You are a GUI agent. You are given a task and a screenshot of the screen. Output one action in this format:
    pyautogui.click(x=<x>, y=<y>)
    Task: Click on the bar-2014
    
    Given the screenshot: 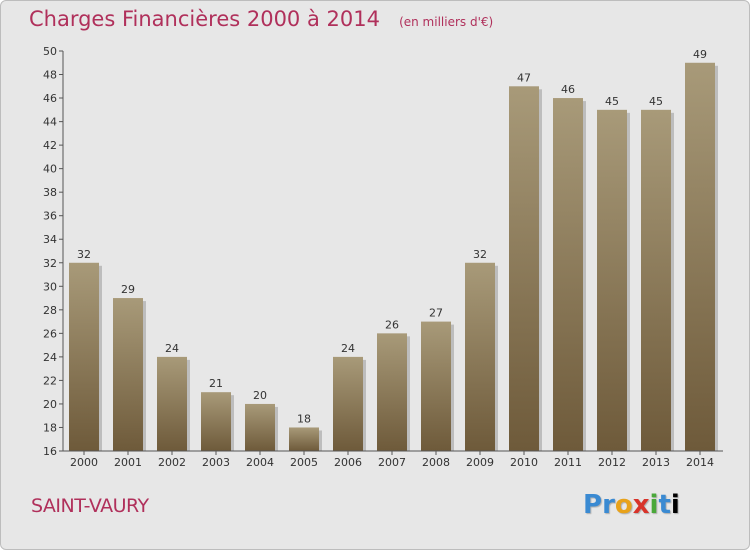 What is the action you would take?
    pyautogui.click(x=700, y=256)
    